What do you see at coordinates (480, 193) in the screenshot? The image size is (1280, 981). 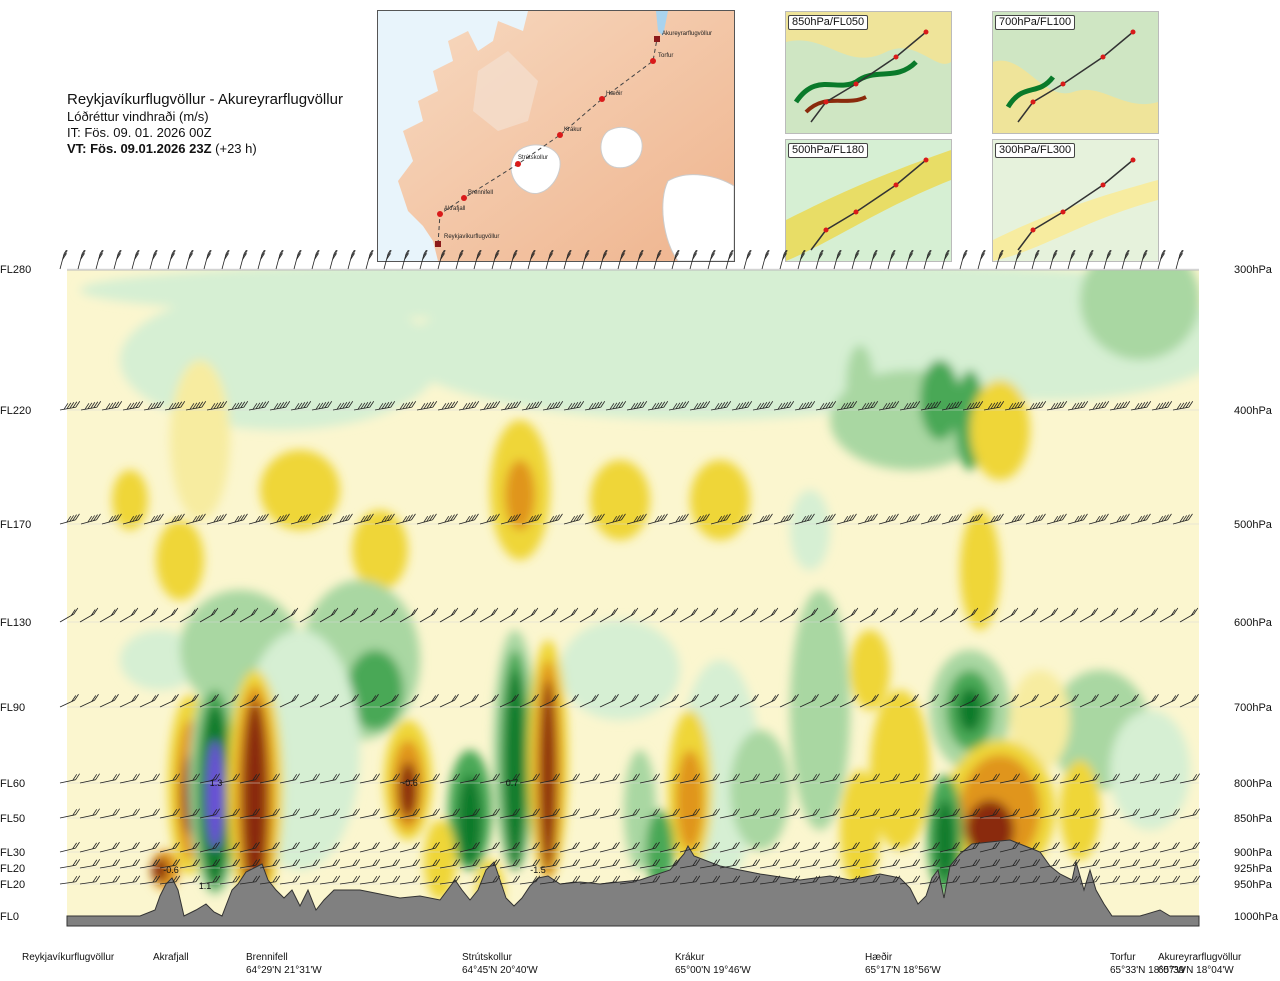 I see `maplabel-brennifell: Brennifell` at bounding box center [480, 193].